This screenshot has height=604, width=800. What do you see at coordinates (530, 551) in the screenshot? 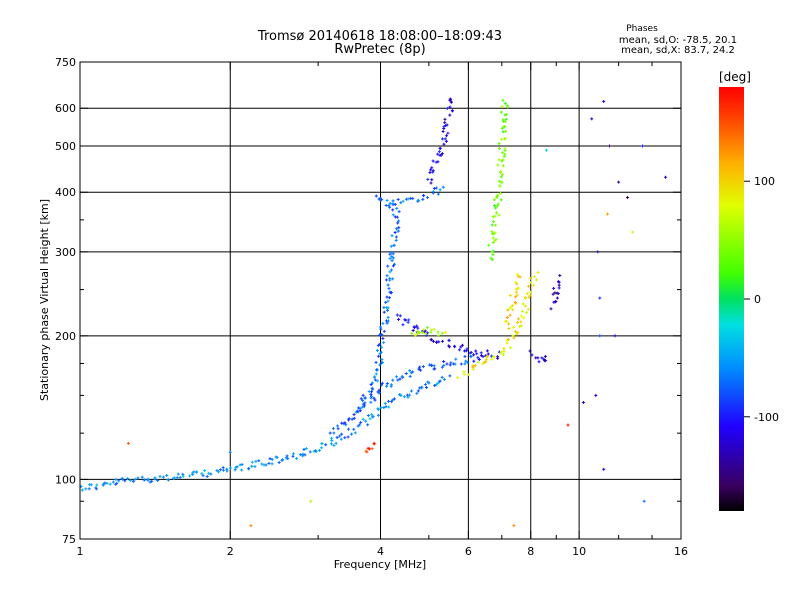
I see `x-tick-label: 8` at bounding box center [530, 551].